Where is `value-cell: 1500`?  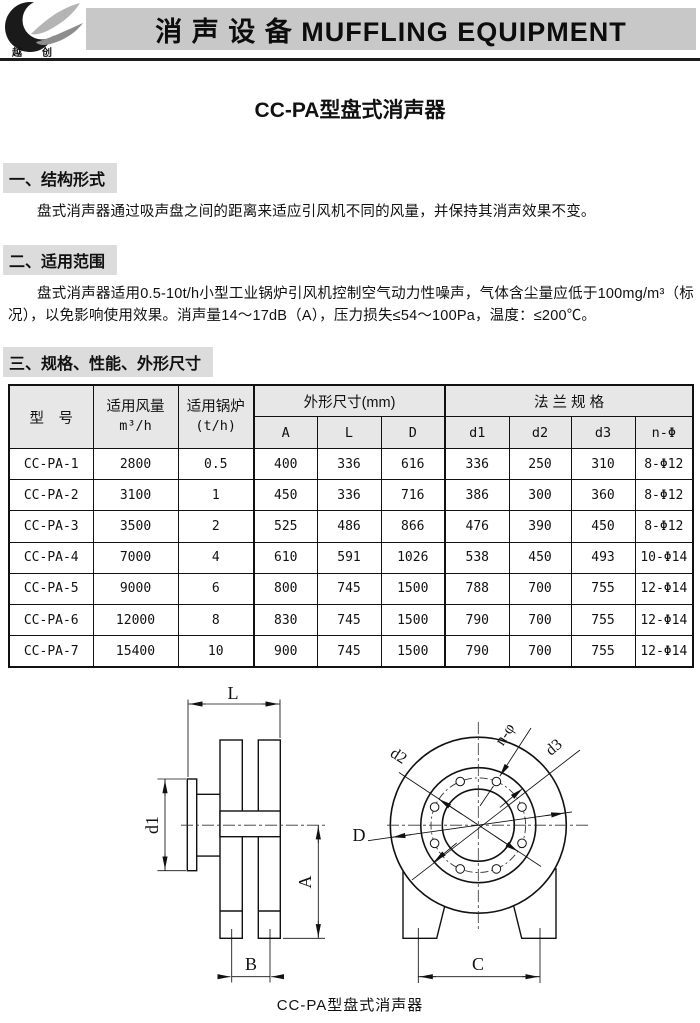
value-cell: 1500 is located at coordinates (413, 588).